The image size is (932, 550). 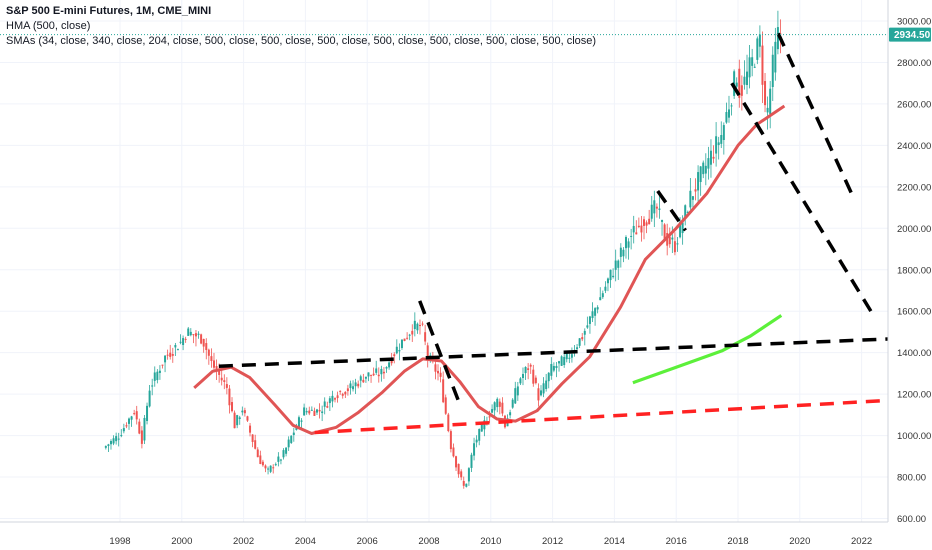 What do you see at coordinates (914, 22) in the screenshot?
I see `y-tick-label: 3000.00` at bounding box center [914, 22].